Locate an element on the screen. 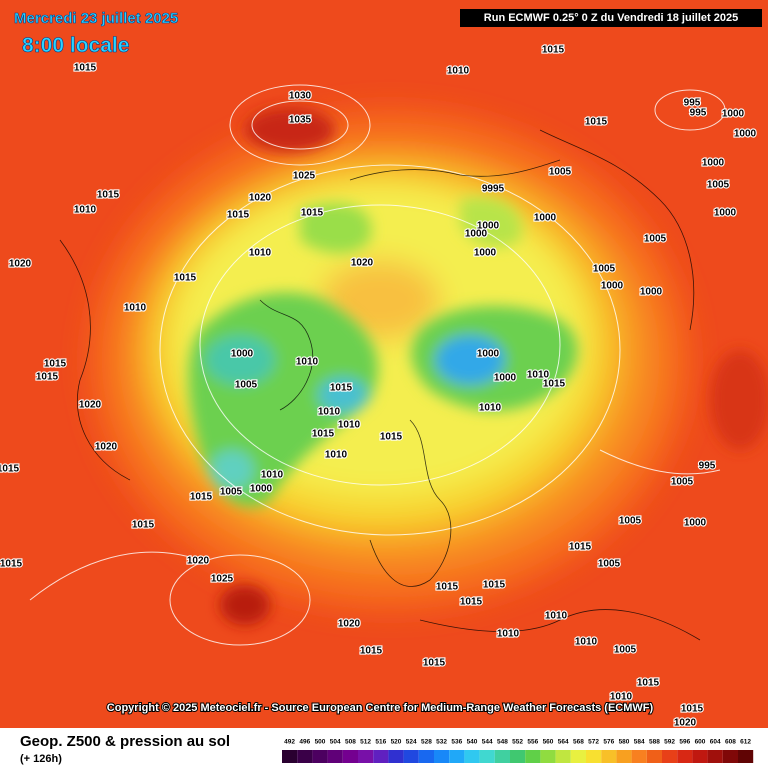  scale-label: 520 is located at coordinates (396, 742).